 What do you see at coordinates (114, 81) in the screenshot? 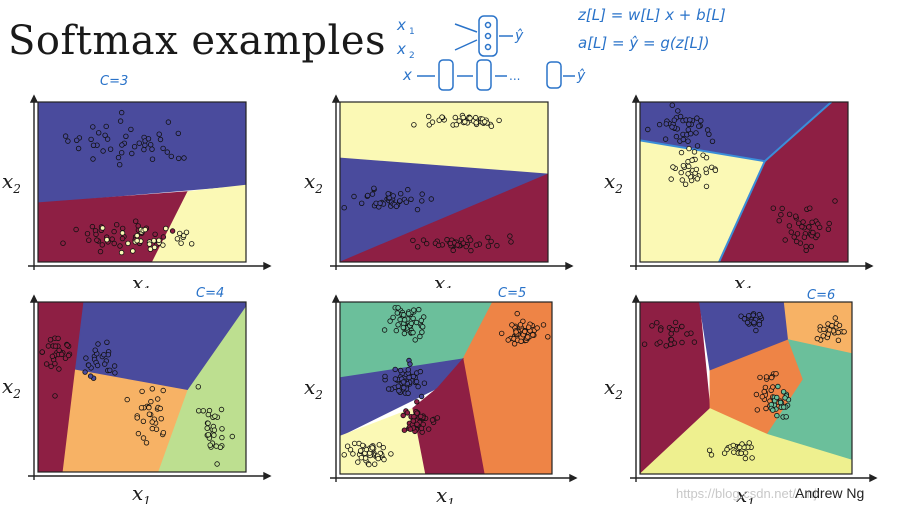
I see `annotation-c3: C=3` at bounding box center [114, 81].